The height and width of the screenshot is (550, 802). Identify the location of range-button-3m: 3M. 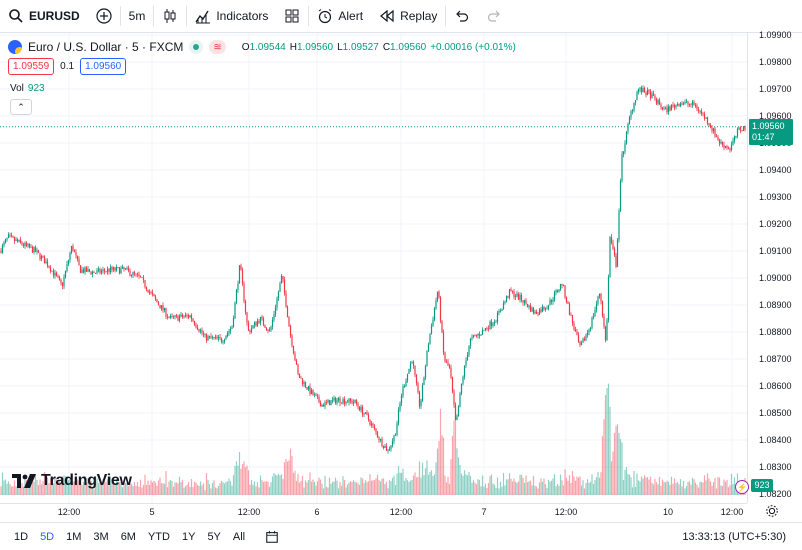
(101, 536).